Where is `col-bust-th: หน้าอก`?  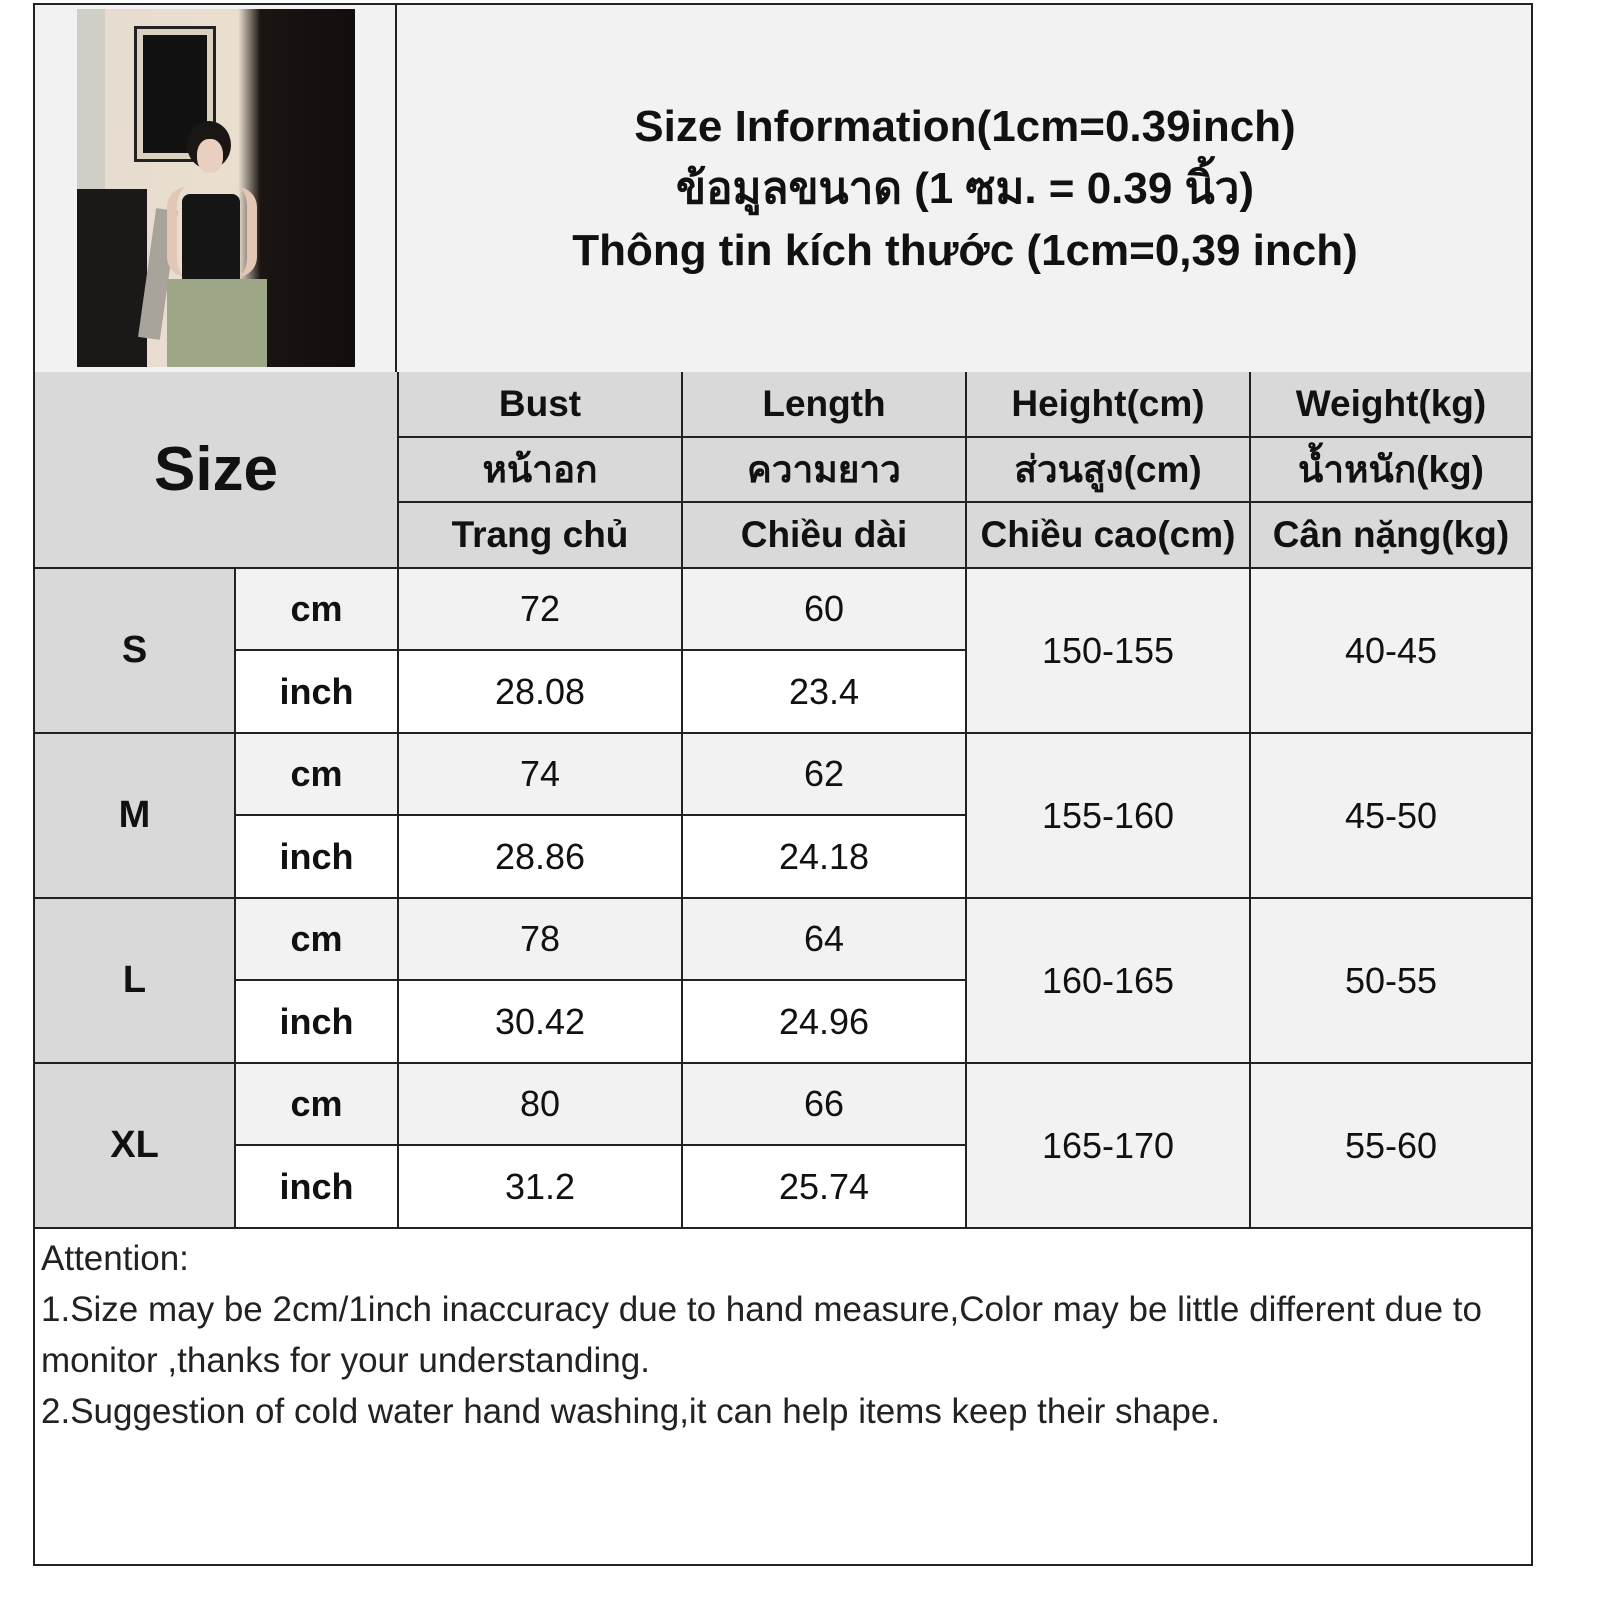
col-bust-th: หน้าอก is located at coordinates (540, 469).